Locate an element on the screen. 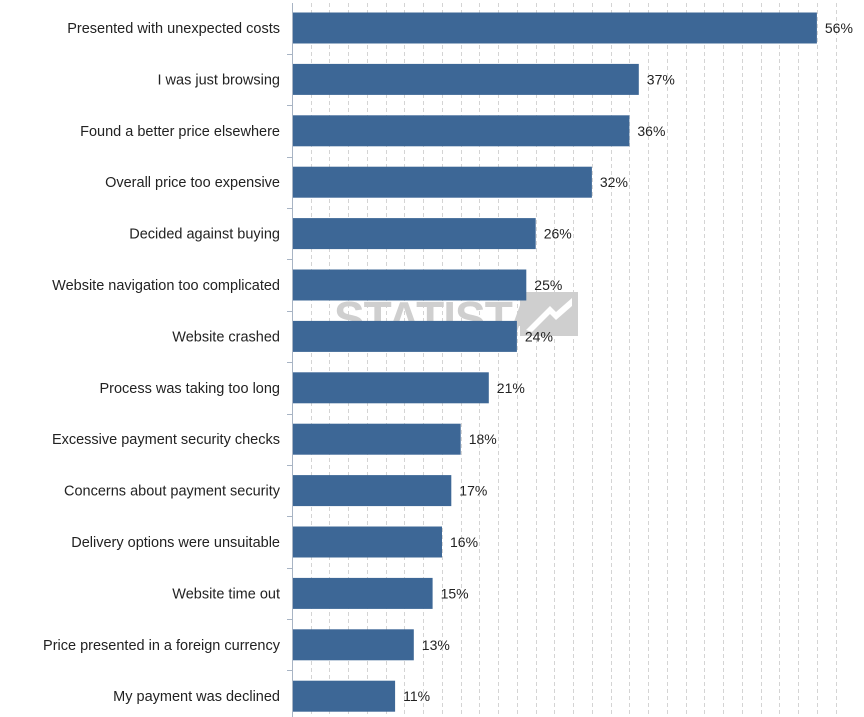  value-label: 17% is located at coordinates (473, 491).